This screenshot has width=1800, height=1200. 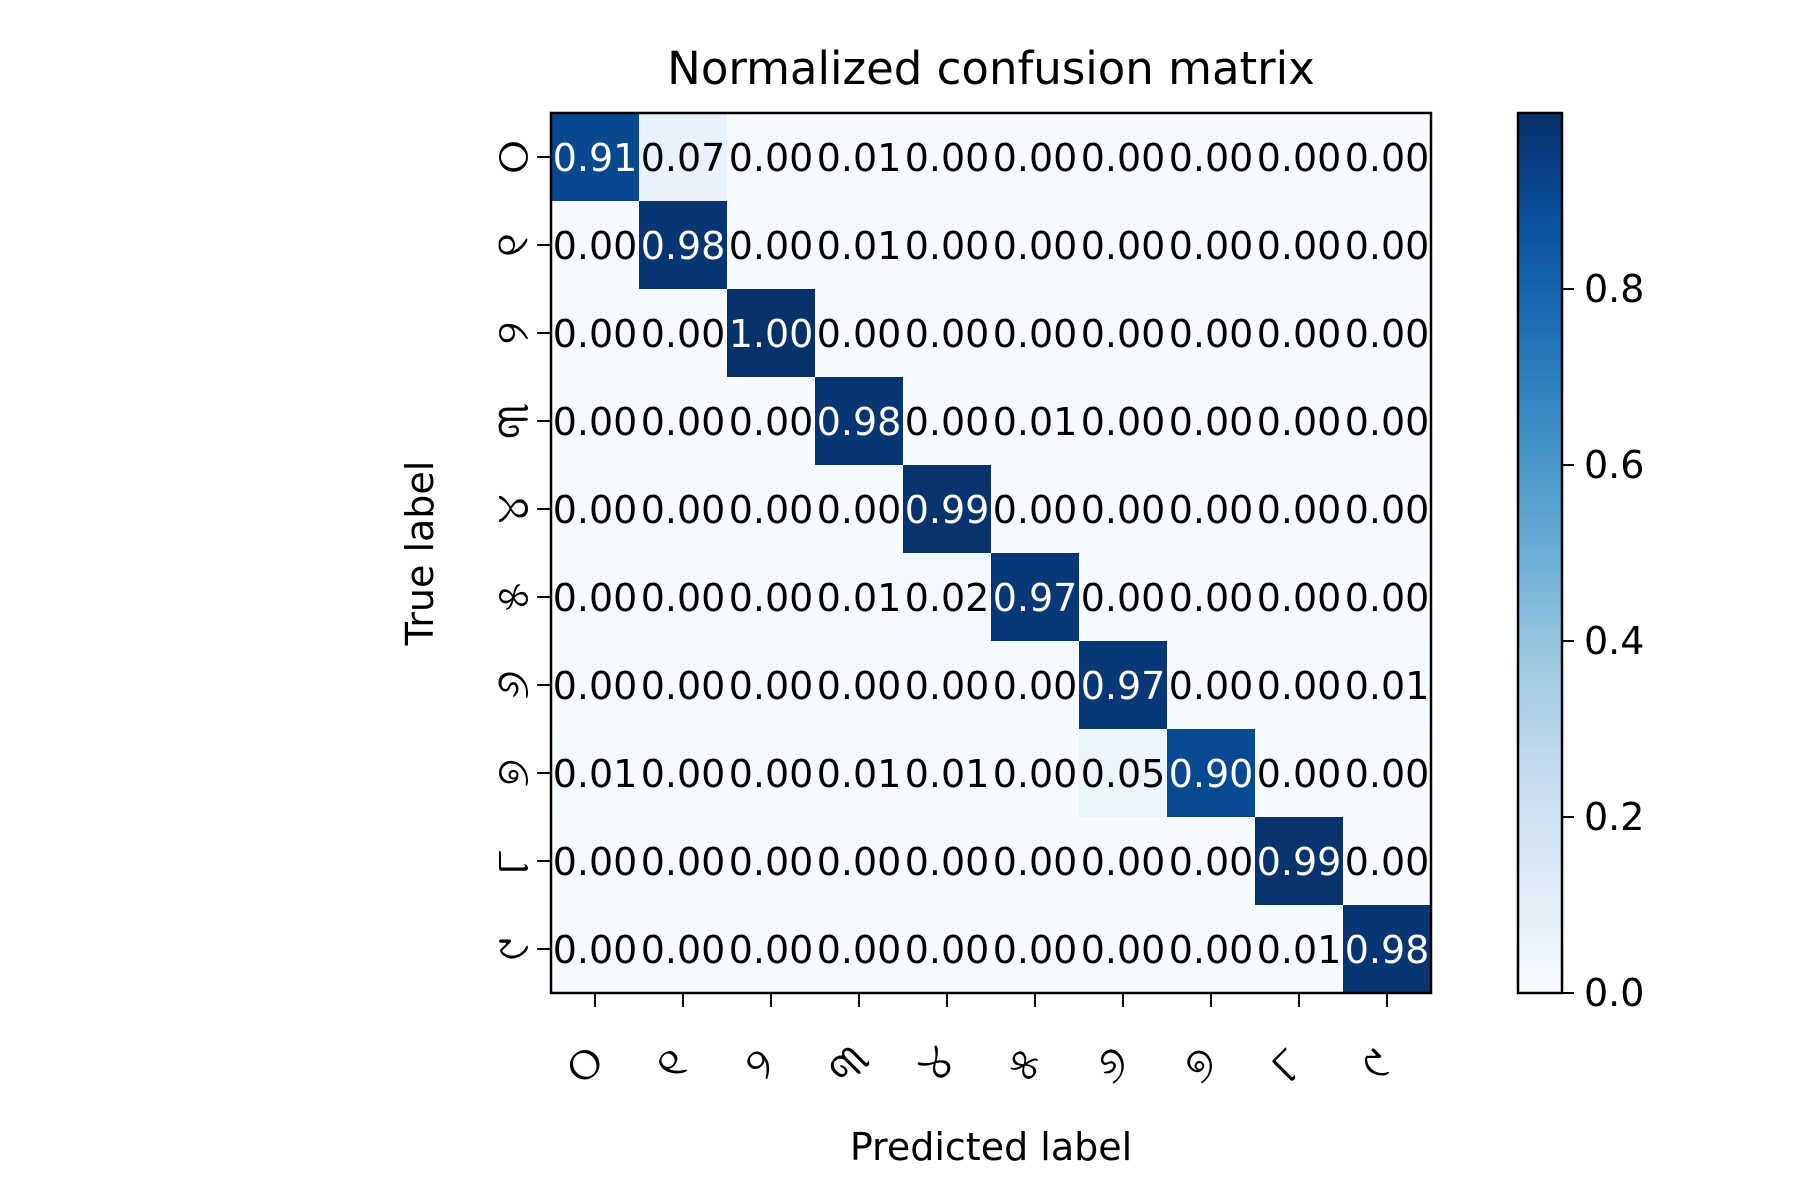 What do you see at coordinates (1023, 1063) in the screenshot?
I see `x-tick-label: ୫` at bounding box center [1023, 1063].